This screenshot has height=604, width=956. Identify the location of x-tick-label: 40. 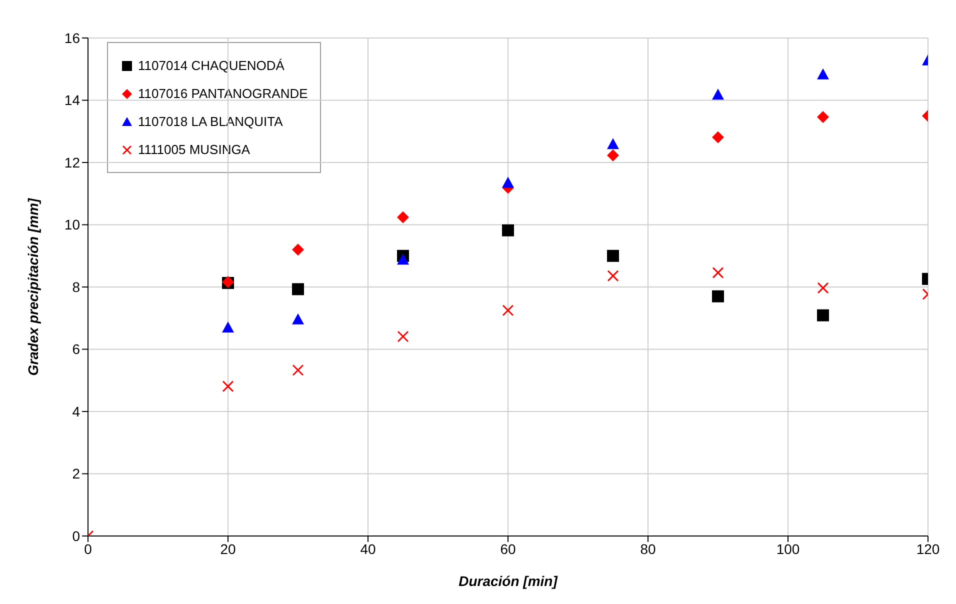
(368, 548).